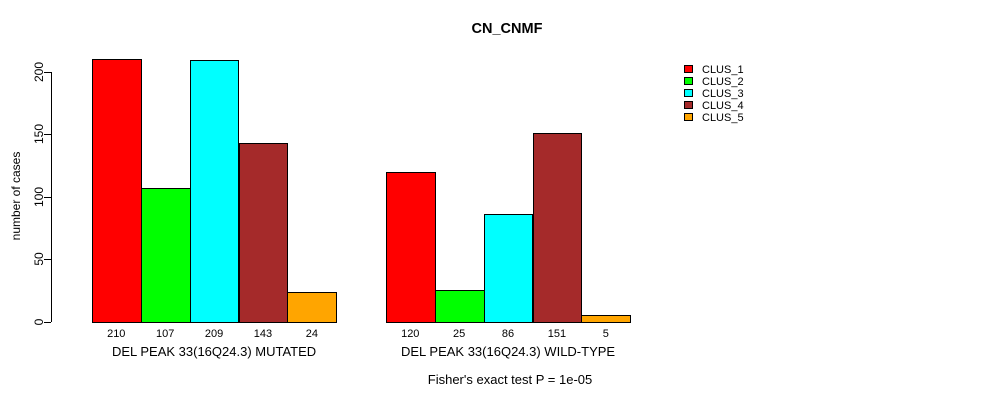 The image size is (990, 400). I want to click on bar-value-label: 210, so click(116, 334).